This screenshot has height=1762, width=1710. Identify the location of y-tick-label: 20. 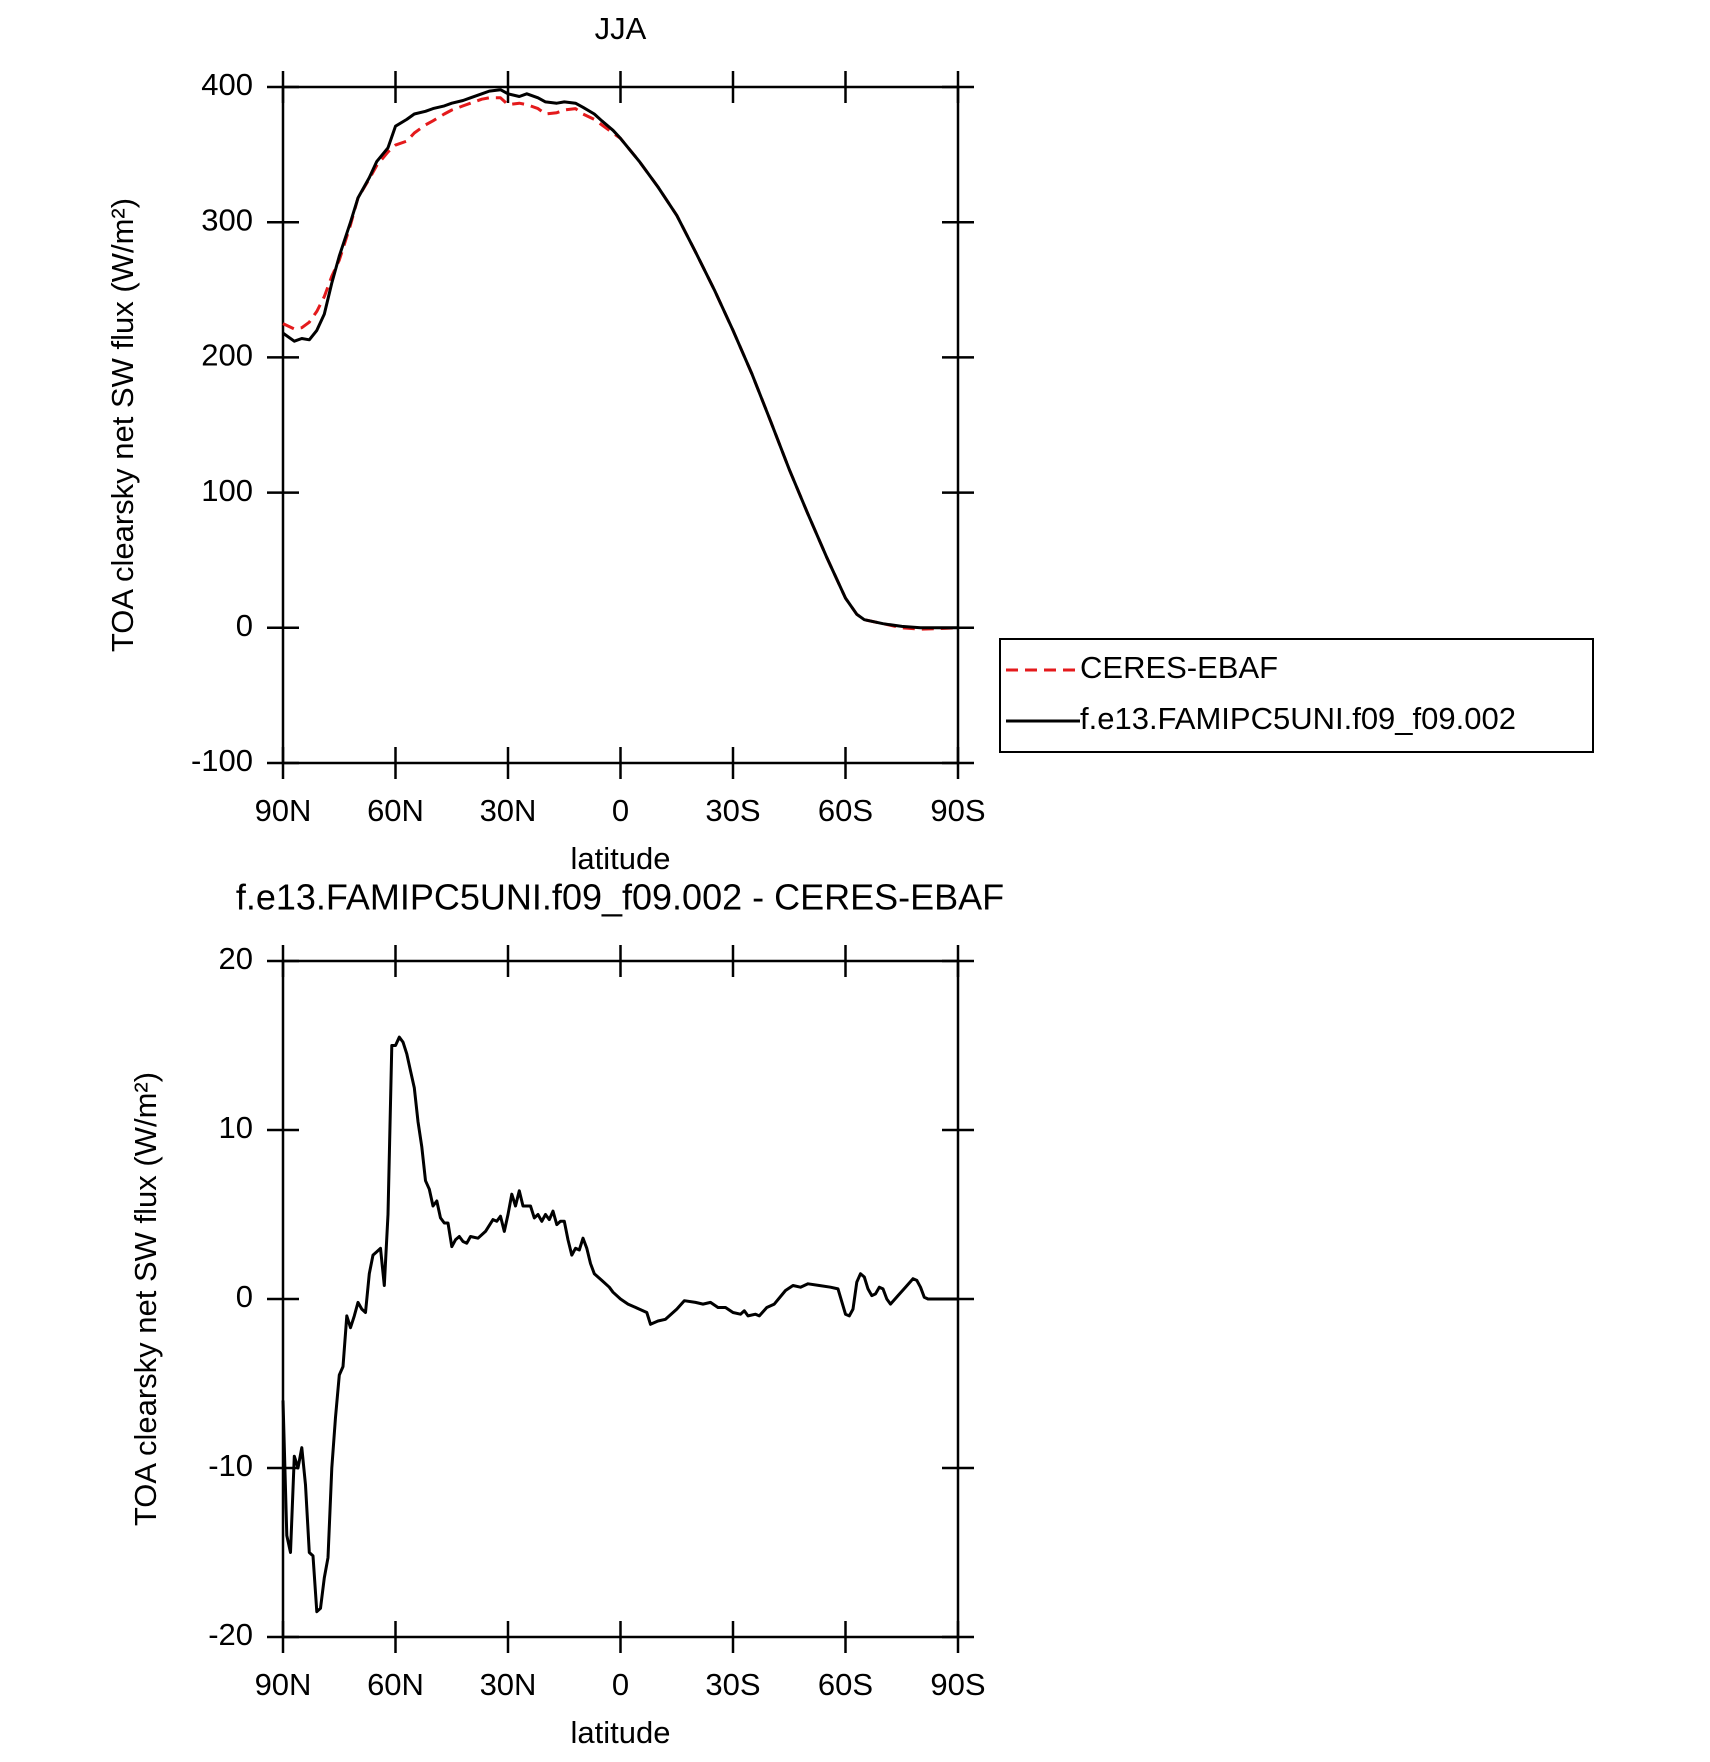
(236, 958).